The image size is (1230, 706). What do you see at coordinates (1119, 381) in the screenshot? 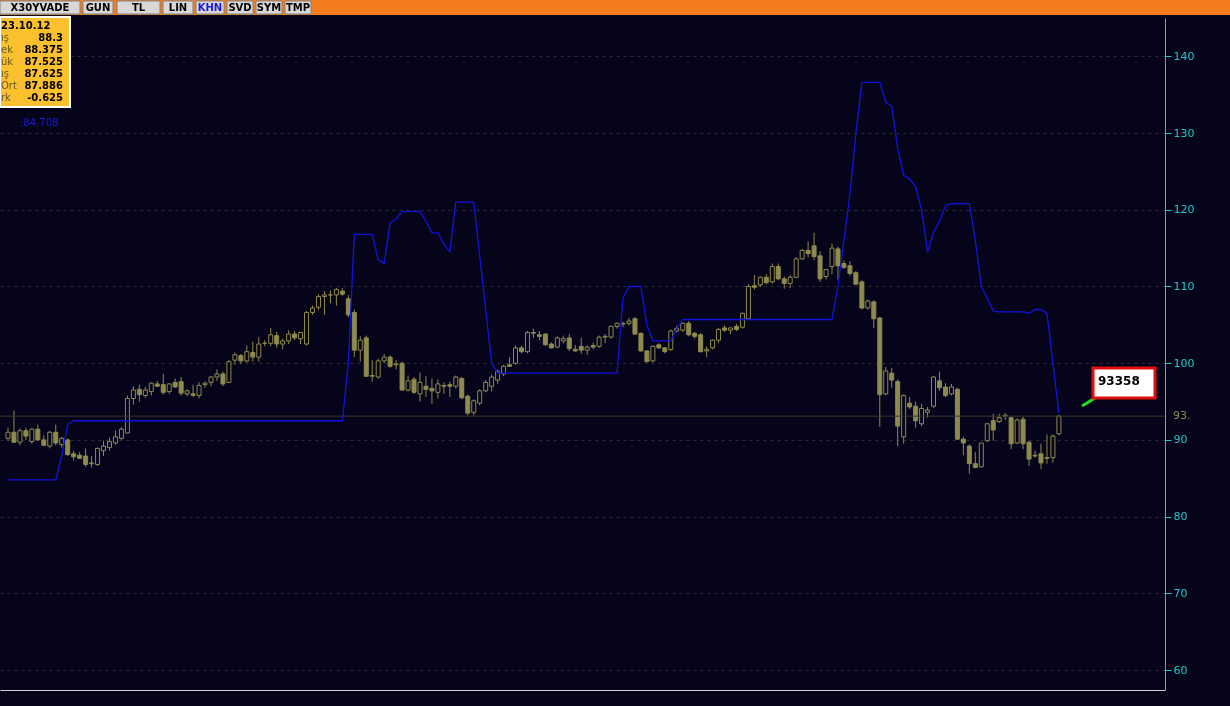
I see `text: 93358` at bounding box center [1119, 381].